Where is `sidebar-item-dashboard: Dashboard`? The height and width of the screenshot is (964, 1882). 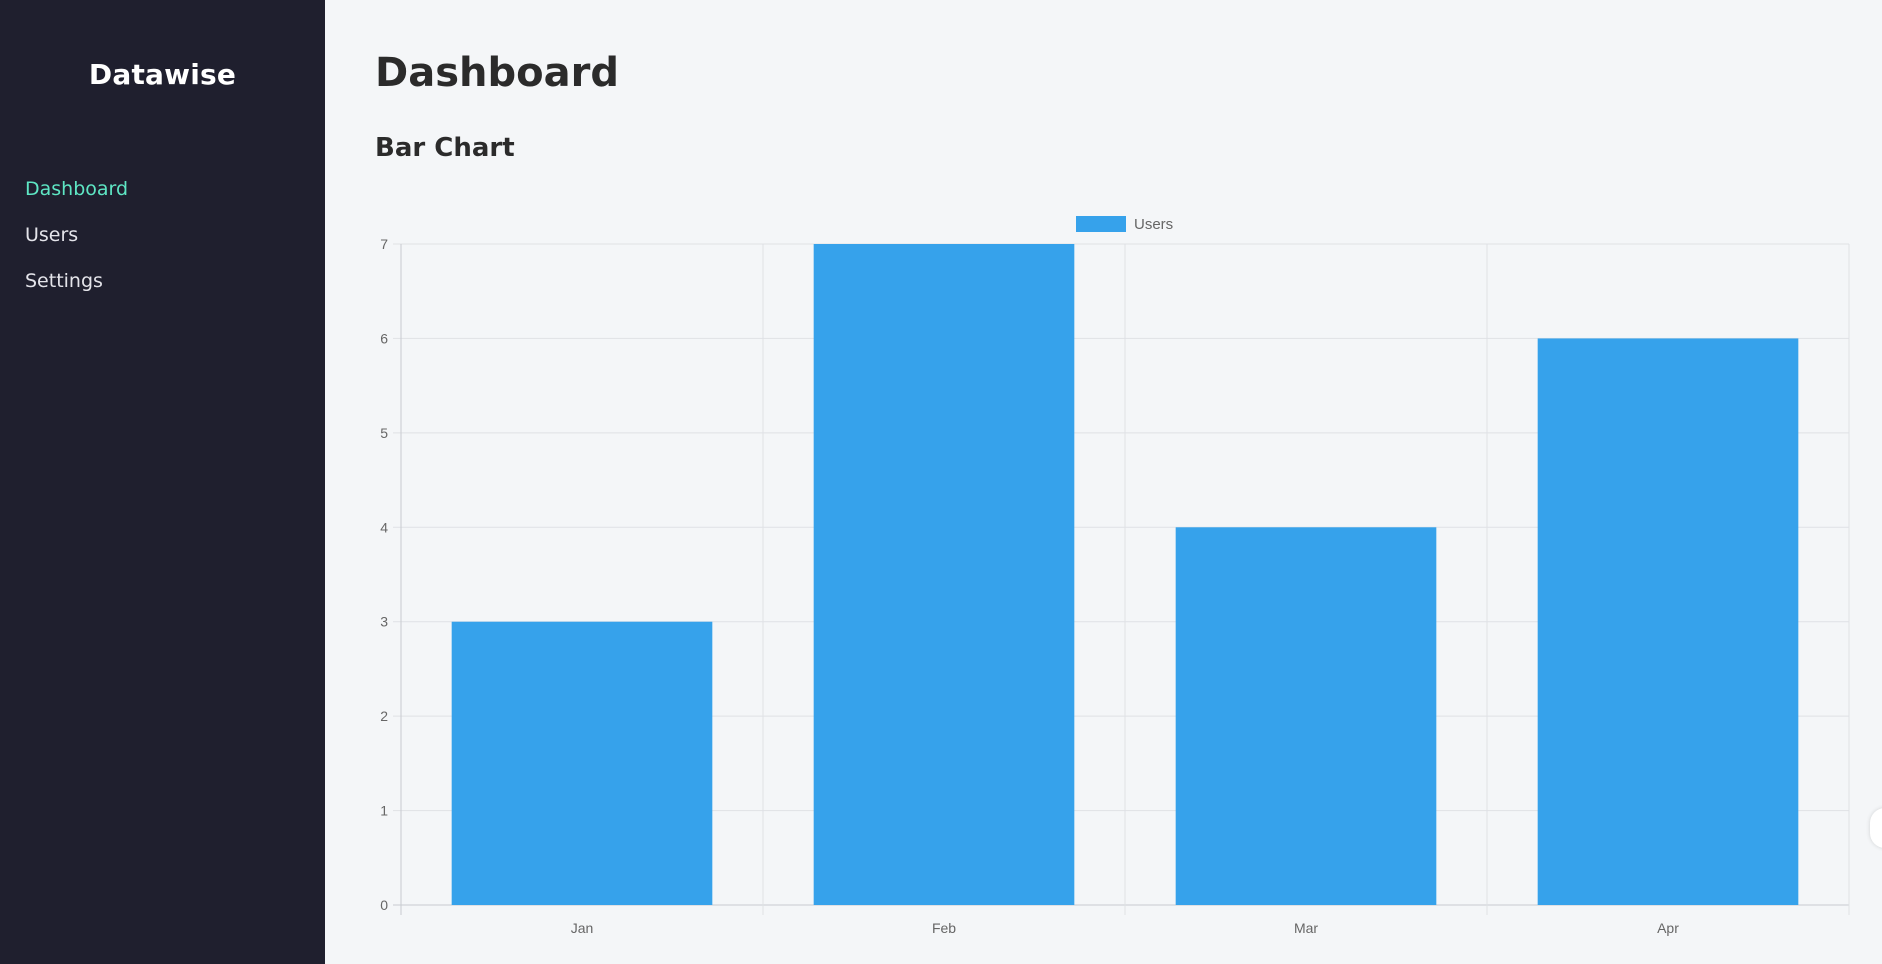
sidebar-item-dashboard: Dashboard is located at coordinates (77, 189).